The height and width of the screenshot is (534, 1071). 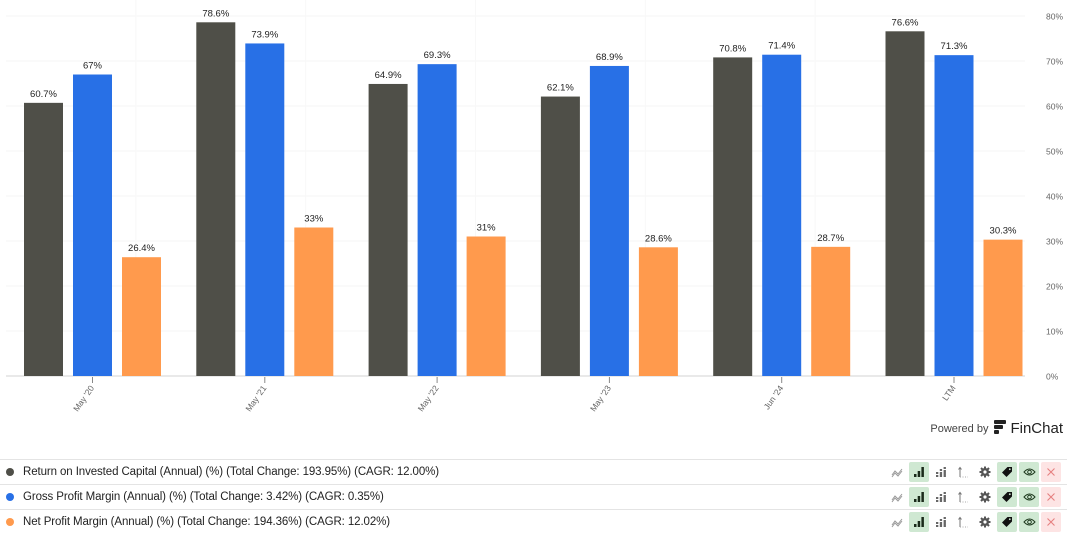 I want to click on bar-value-label: 67%, so click(x=93, y=66).